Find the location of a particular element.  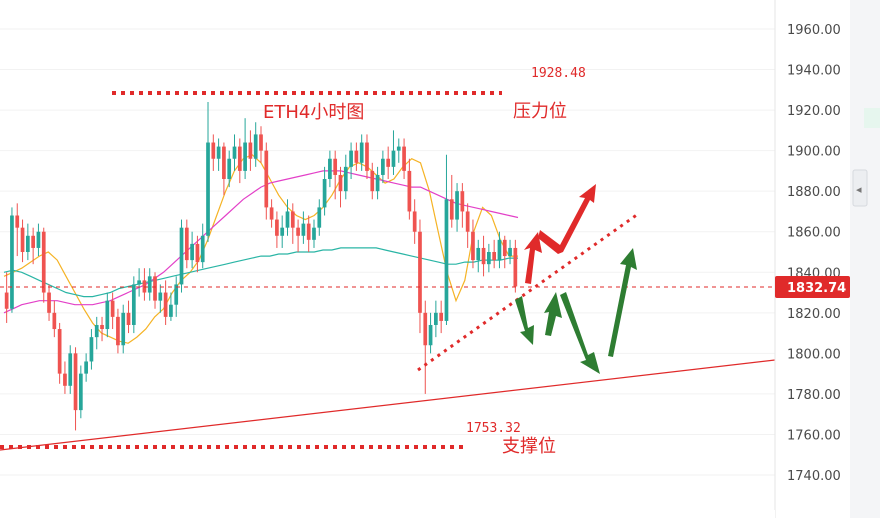

y-tick-label: 1880.00 is located at coordinates (814, 192).